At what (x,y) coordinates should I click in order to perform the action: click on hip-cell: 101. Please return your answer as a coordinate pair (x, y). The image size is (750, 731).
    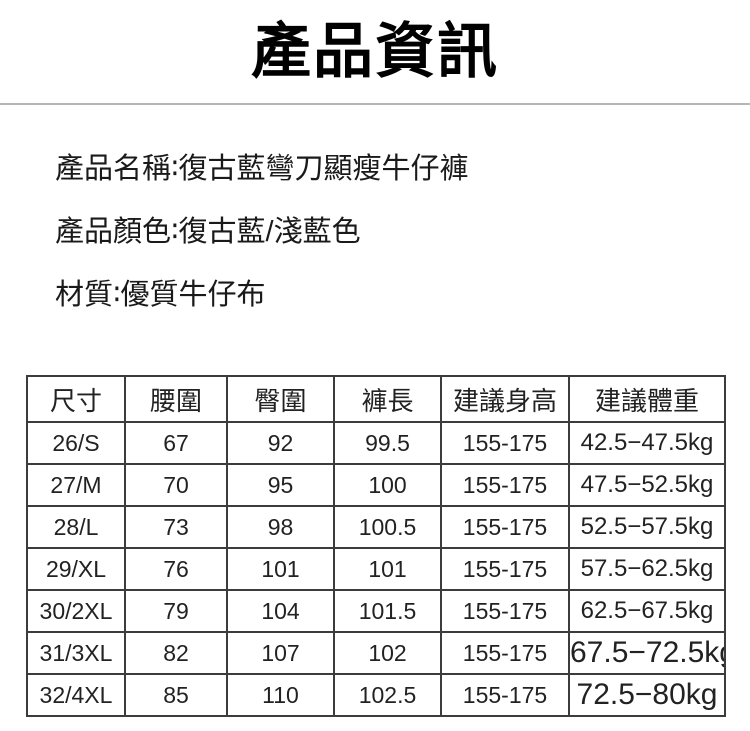
    Looking at the image, I should click on (280, 569).